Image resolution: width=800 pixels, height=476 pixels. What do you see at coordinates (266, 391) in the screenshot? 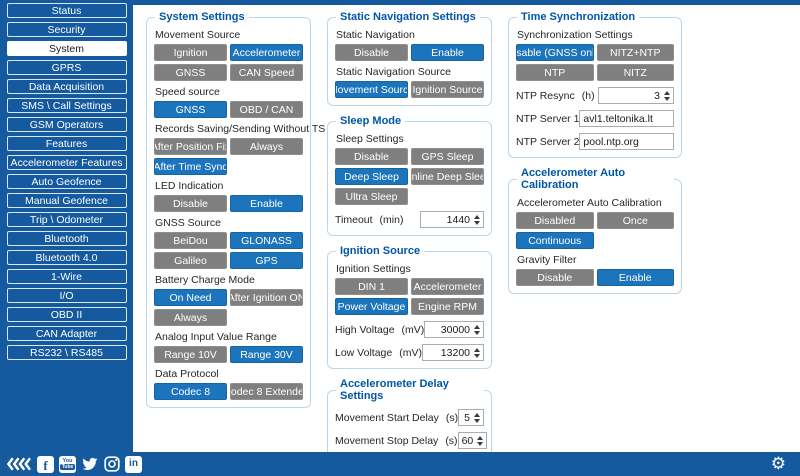
I see `option-codec-8-extended: Codec 8 Extended` at bounding box center [266, 391].